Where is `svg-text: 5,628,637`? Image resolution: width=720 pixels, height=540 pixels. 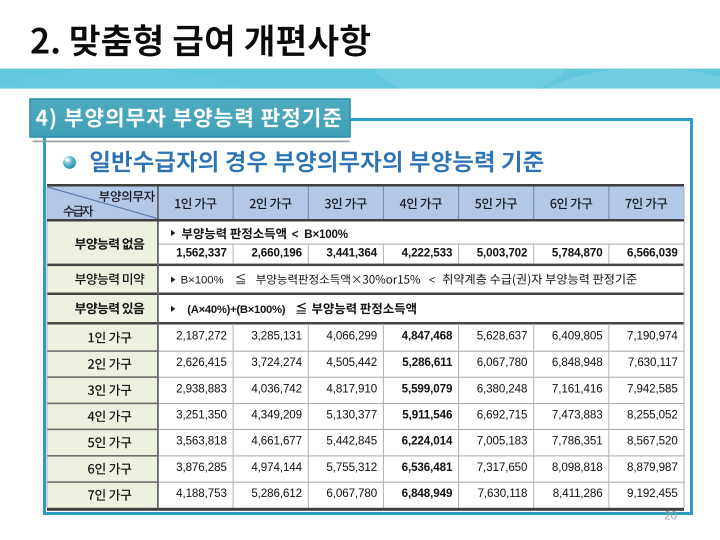
svg-text: 5,628,637 is located at coordinates (502, 336).